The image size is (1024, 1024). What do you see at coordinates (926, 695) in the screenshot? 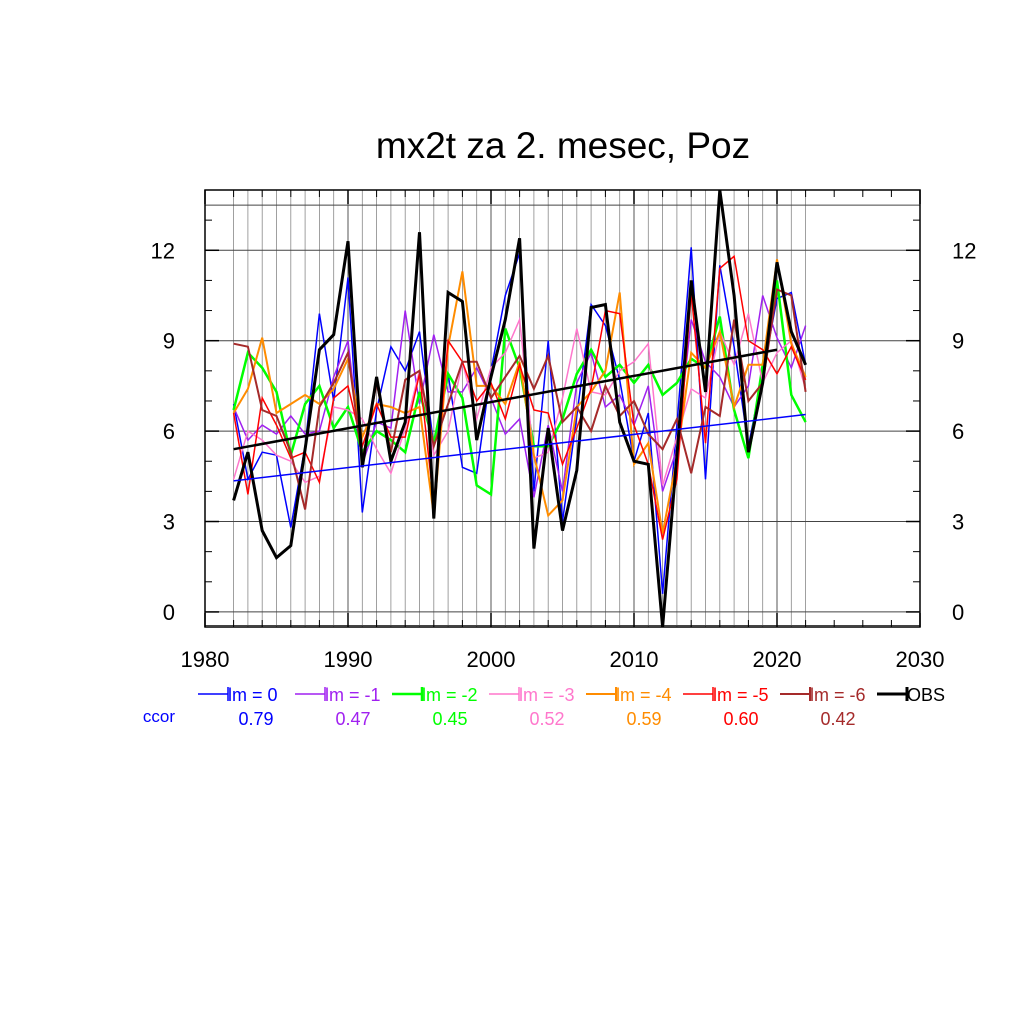
I see `legend-label-7: OBS` at bounding box center [926, 695].